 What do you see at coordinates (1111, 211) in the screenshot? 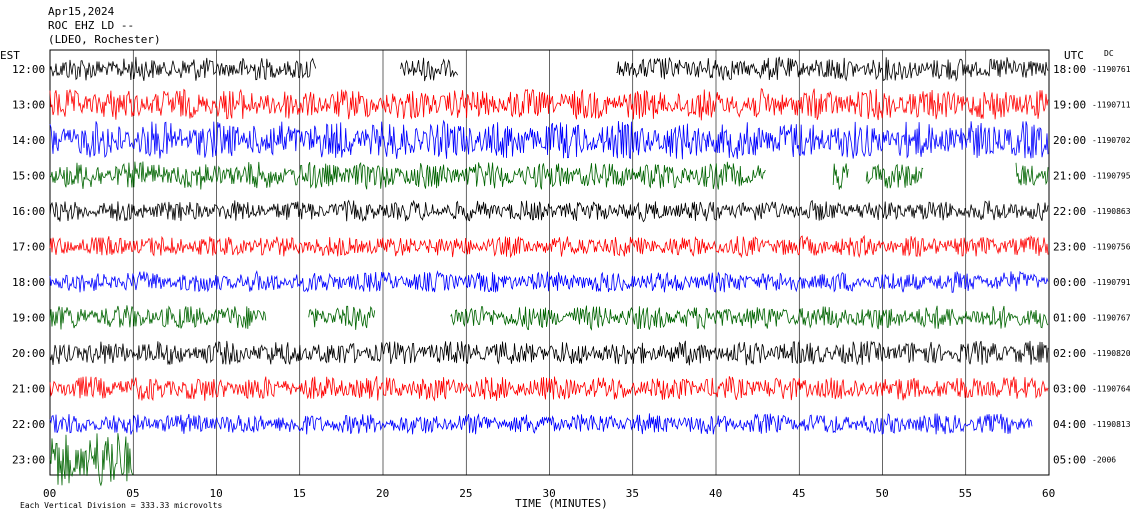
I see `dc-offset-label: -1190863` at bounding box center [1111, 211].